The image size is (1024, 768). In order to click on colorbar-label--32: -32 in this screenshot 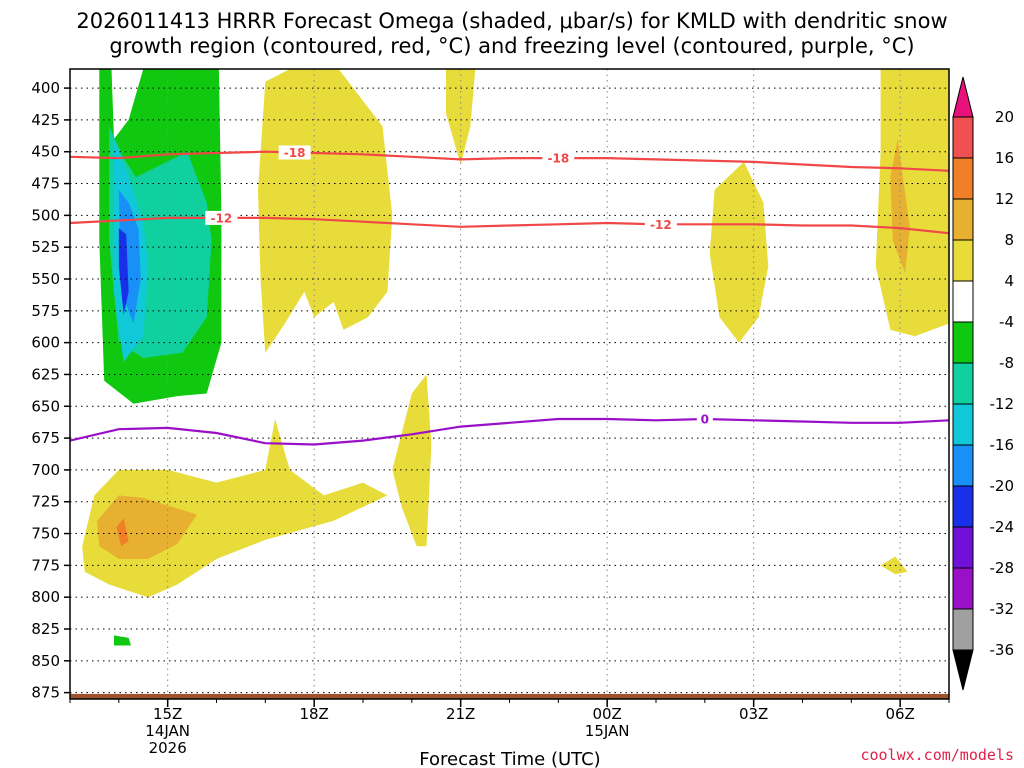, I will do `click(1002, 609)`.